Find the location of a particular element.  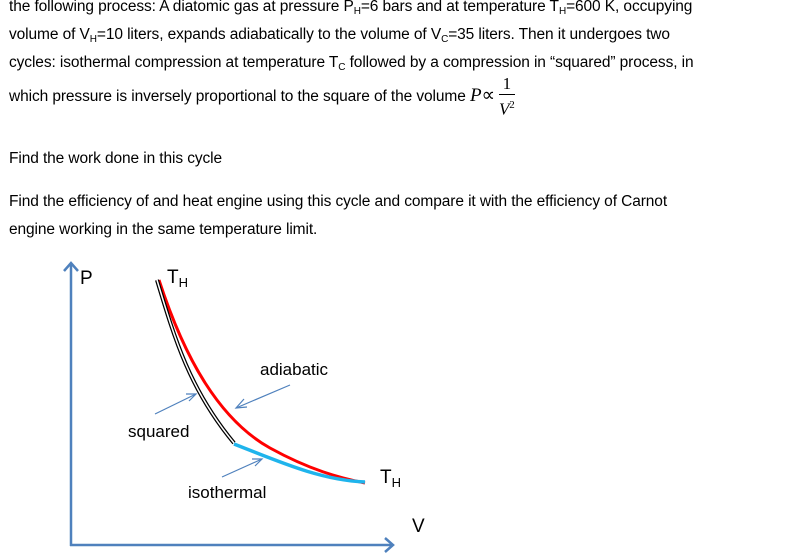

adiabatic-label: adiabatic is located at coordinates (294, 369).